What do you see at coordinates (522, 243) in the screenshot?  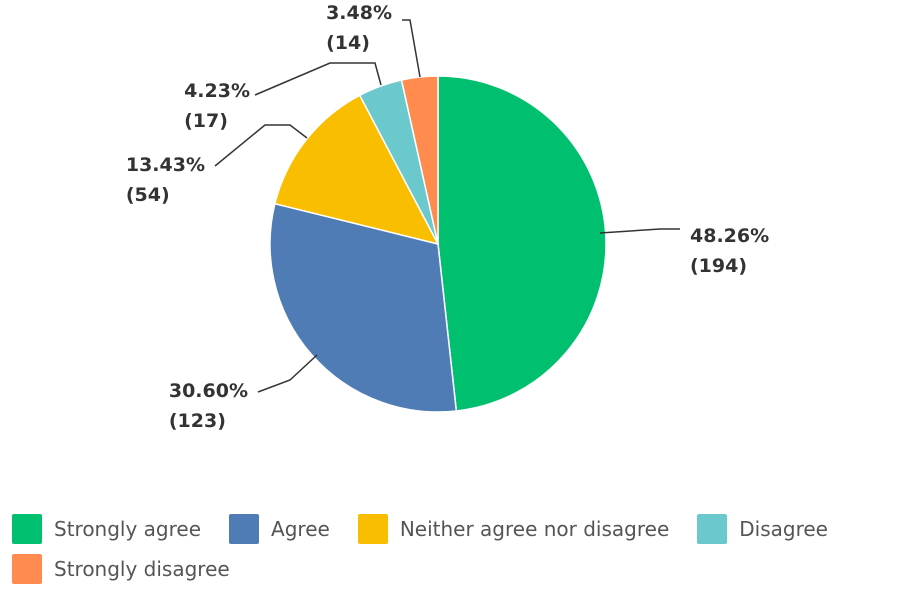 I see `pie-slice-strongly-agree` at bounding box center [522, 243].